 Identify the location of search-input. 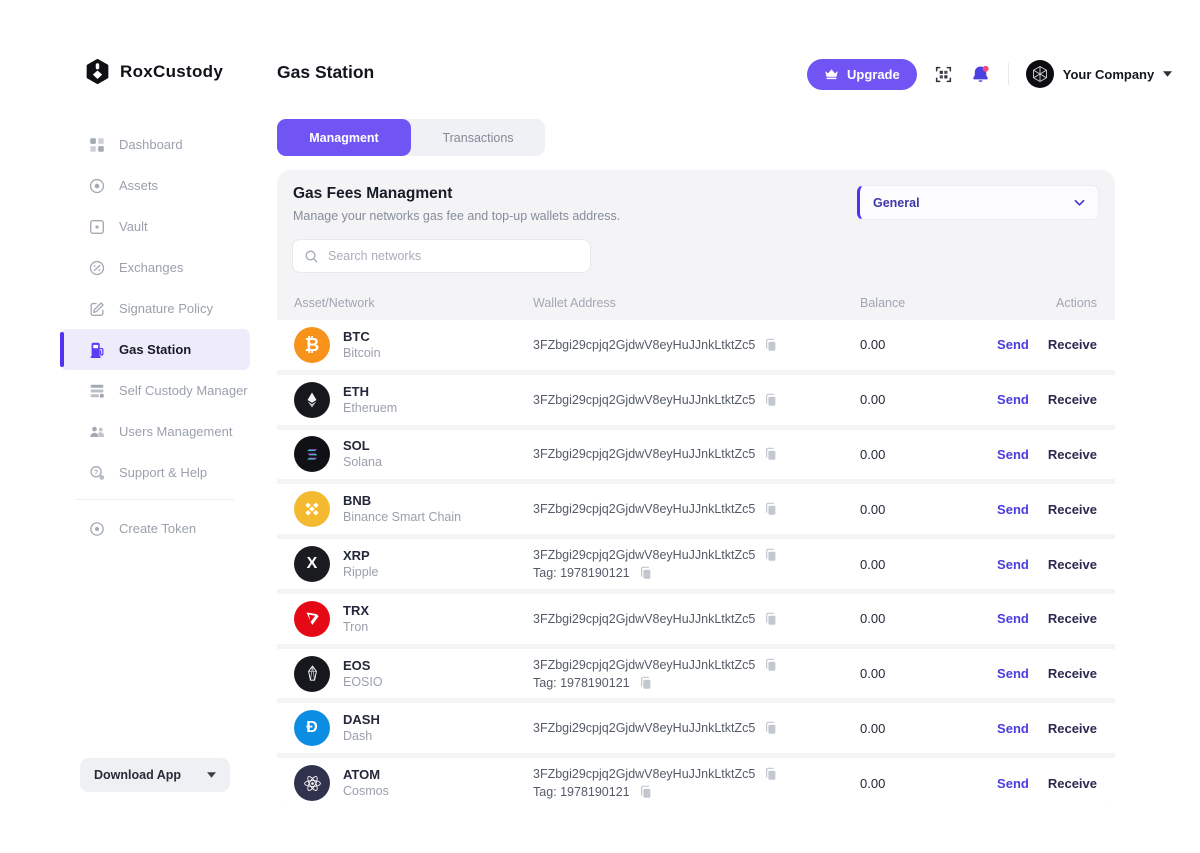
(453, 256).